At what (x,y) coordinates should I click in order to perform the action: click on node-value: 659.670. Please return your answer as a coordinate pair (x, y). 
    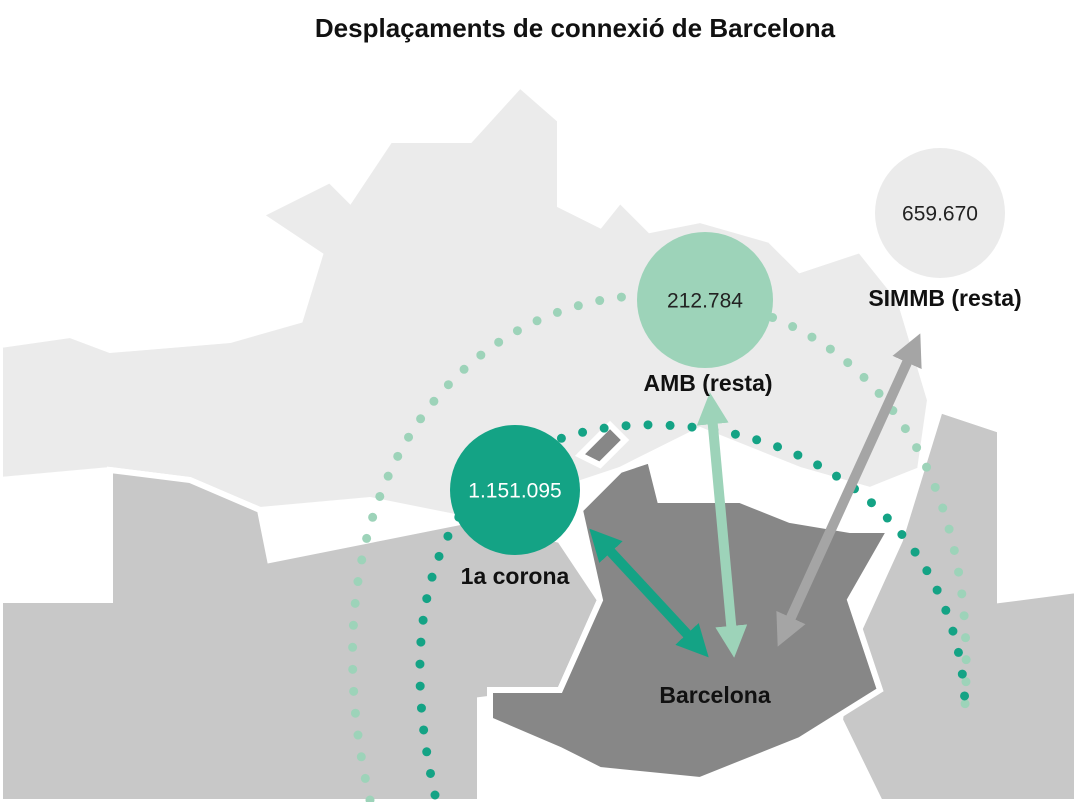
    Looking at the image, I should click on (940, 214).